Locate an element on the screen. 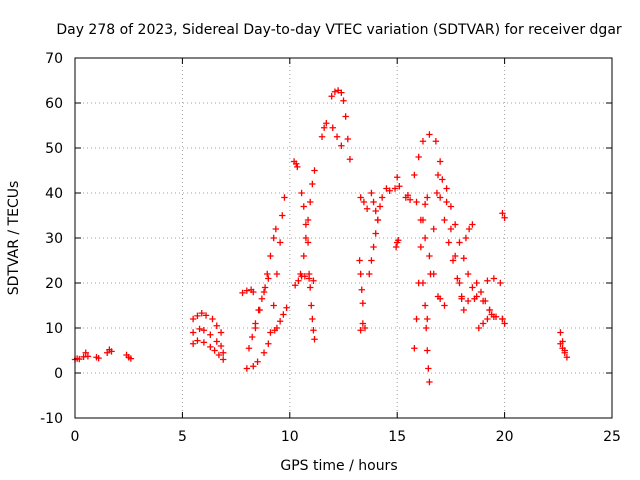  y-tick-label: 40 is located at coordinates (54, 194).